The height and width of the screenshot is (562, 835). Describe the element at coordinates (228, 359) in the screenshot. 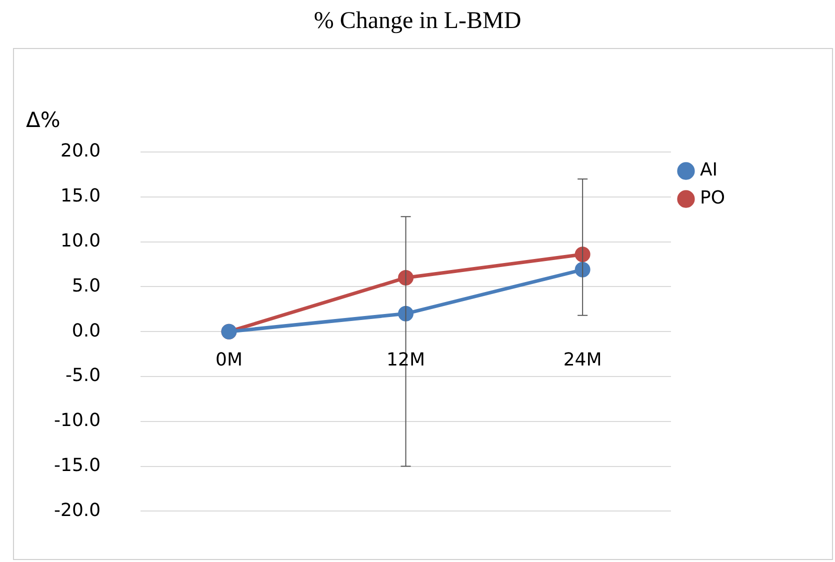

I see `x-tick-label: 0M` at that location.